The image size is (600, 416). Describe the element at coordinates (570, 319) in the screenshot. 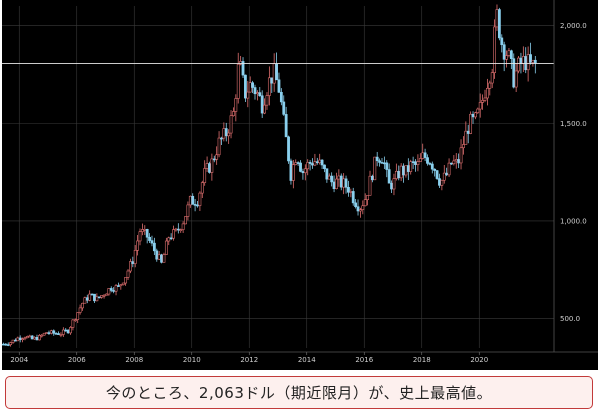

I see `y-tick-label: 500.0` at that location.